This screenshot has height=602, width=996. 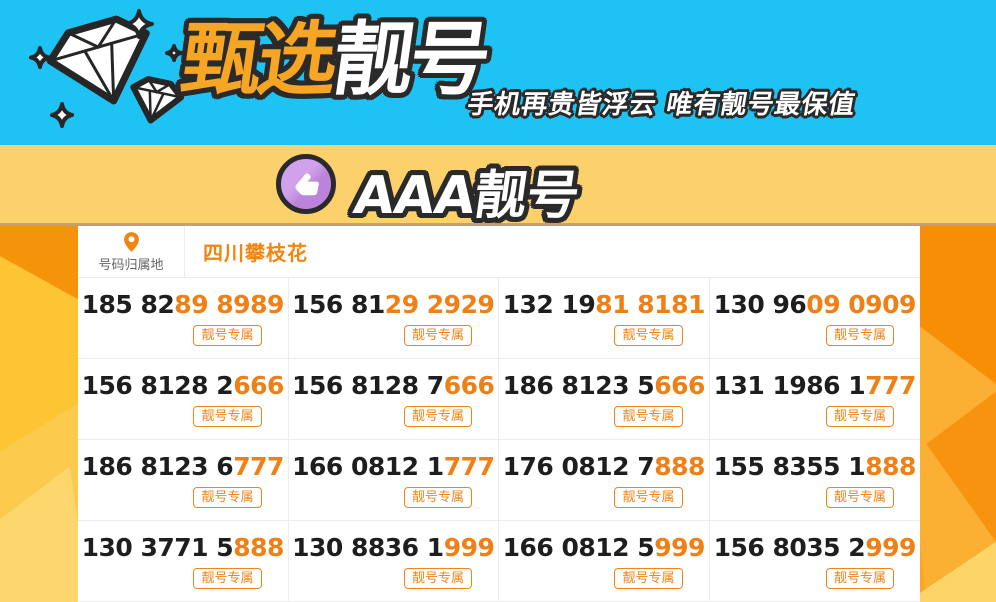 What do you see at coordinates (229, 304) in the screenshot?
I see `phone-number-suffix: 89 8989` at bounding box center [229, 304].